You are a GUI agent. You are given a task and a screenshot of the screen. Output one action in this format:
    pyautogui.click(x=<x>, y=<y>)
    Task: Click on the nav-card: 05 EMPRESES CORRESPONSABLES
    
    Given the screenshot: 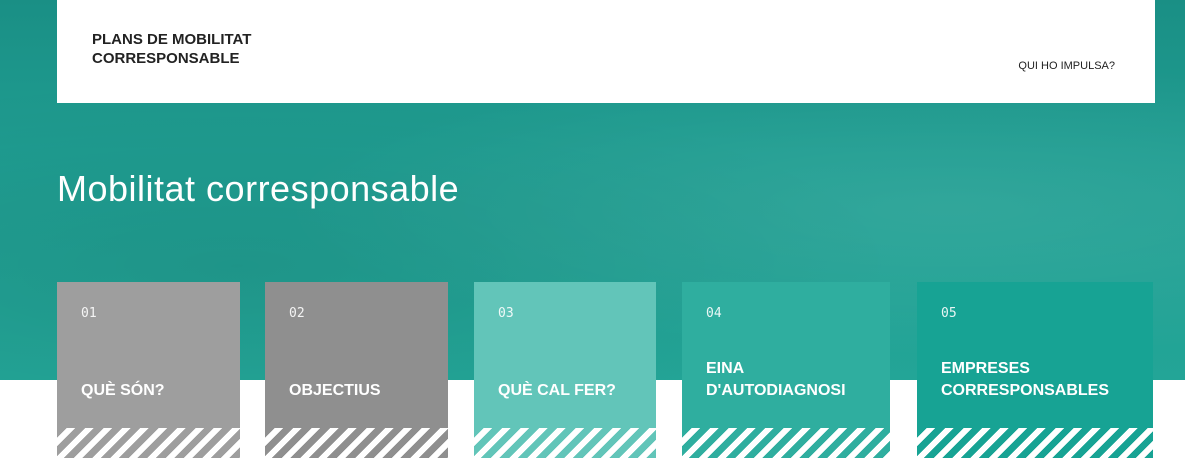 What is the action you would take?
    pyautogui.click(x=1035, y=370)
    